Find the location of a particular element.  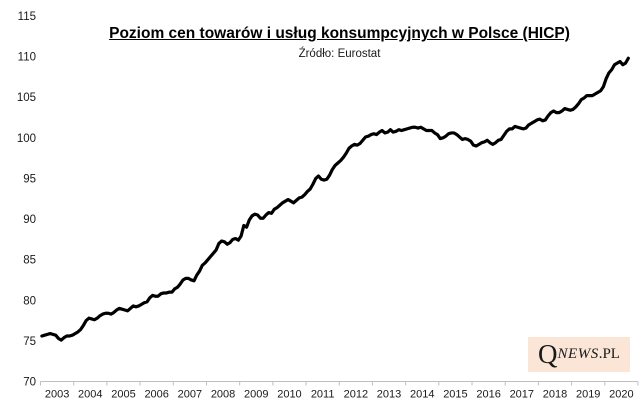

y-axis-label: 70 is located at coordinates (29, 383).